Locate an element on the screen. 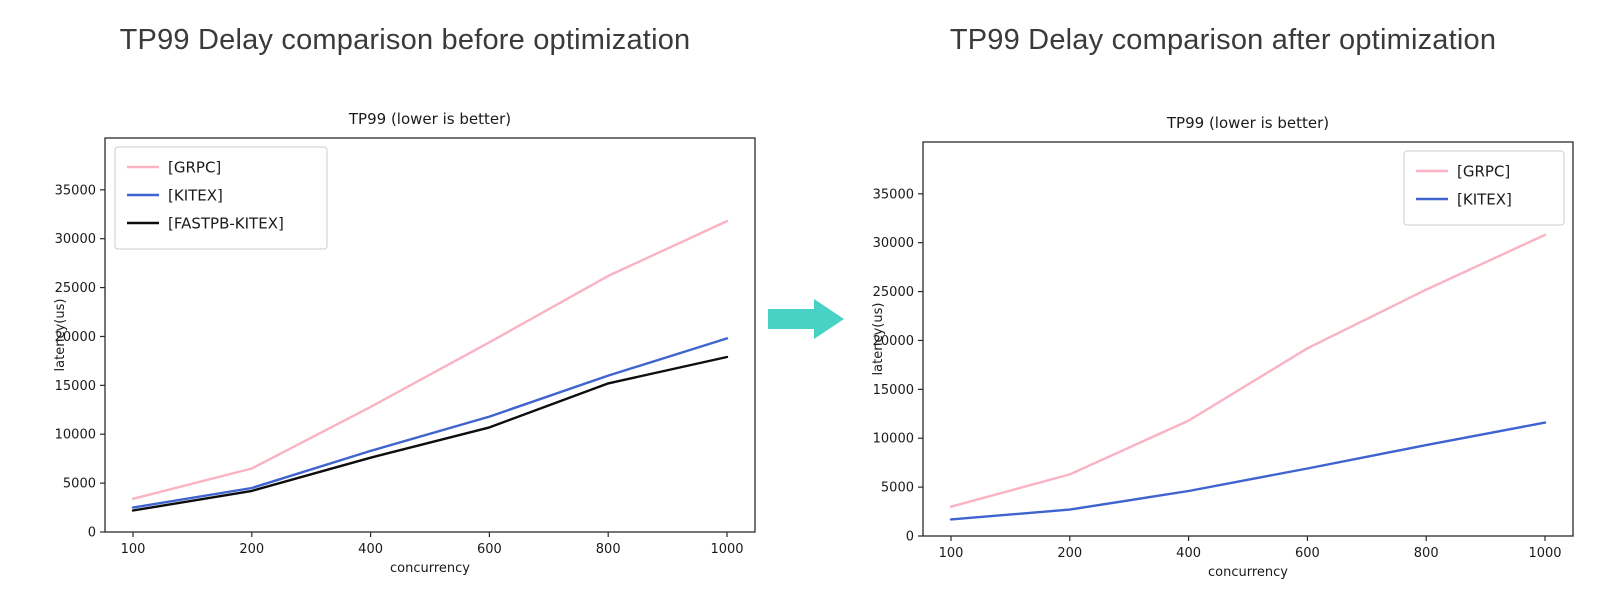 This screenshot has width=1610, height=614. legend: [GRPC] [KITEX] [FASTPB-KITEX] is located at coordinates (221, 198).